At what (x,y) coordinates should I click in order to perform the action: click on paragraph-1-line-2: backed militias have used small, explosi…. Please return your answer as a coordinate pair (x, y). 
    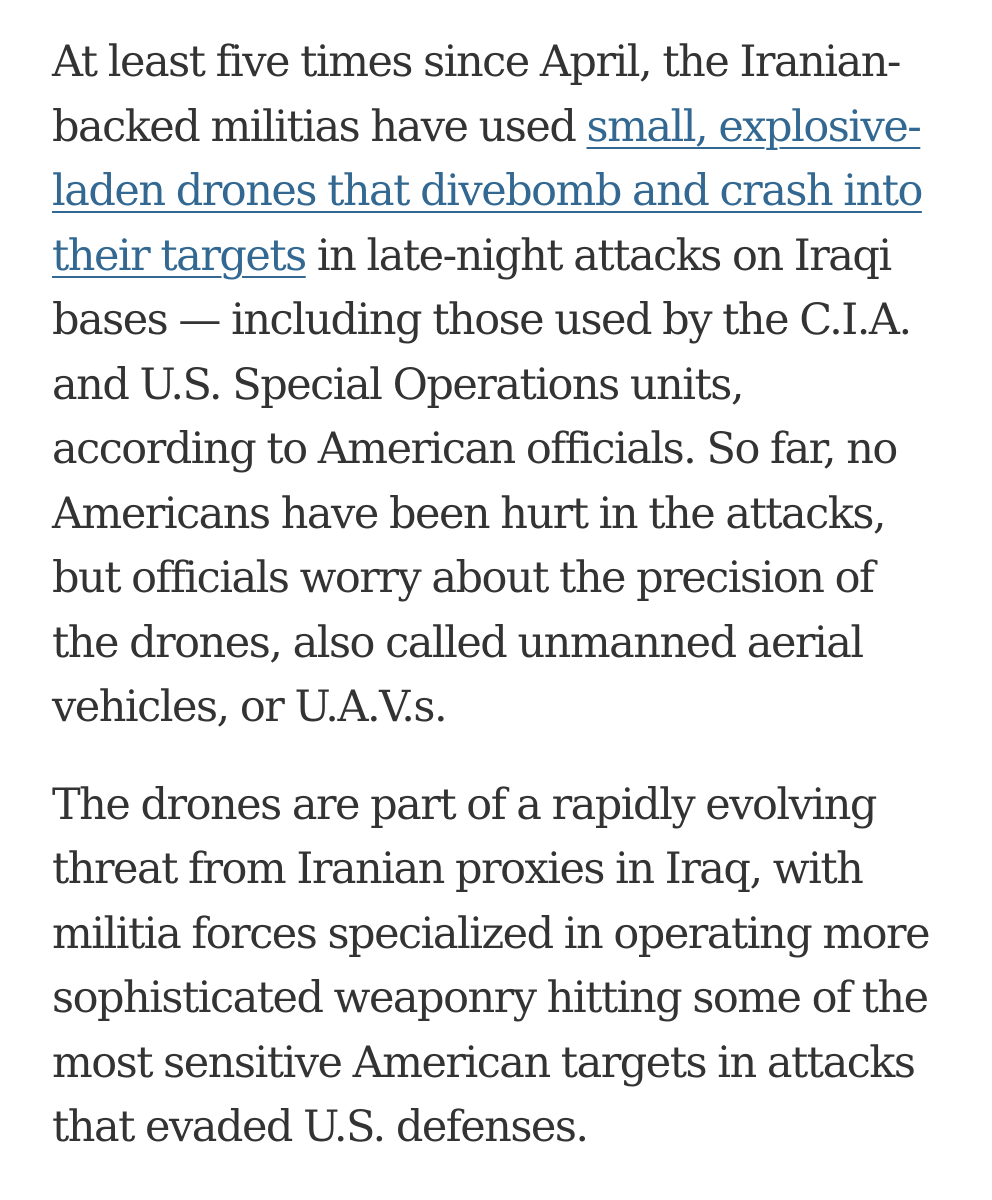
    Looking at the image, I should click on (502, 127).